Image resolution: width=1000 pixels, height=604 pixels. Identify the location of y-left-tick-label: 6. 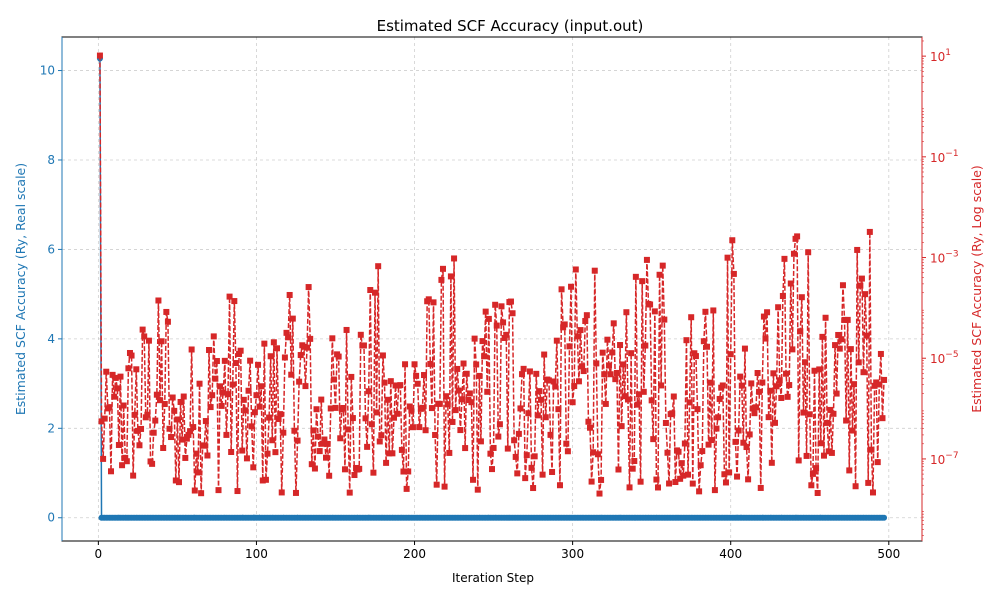
(51, 249).